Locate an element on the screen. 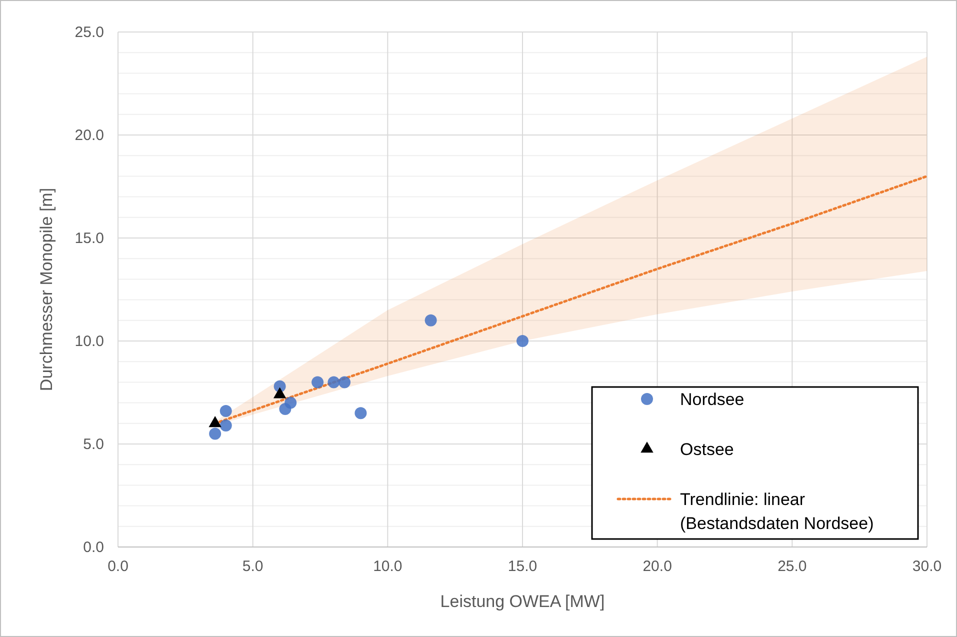  x-tick-label: 0.0 is located at coordinates (118, 566).